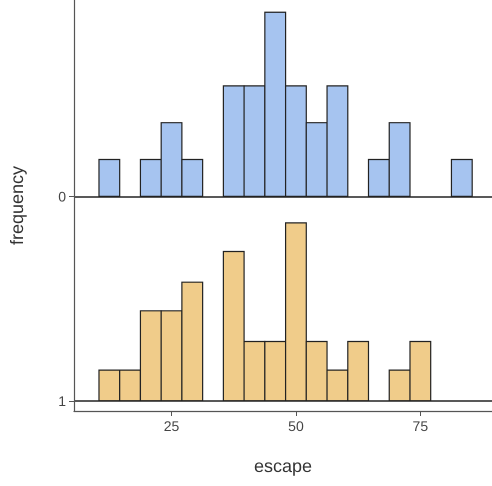 The width and height of the screenshot is (492, 486). Describe the element at coordinates (62, 400) in the screenshot. I see `y-tick-label: 1` at that location.